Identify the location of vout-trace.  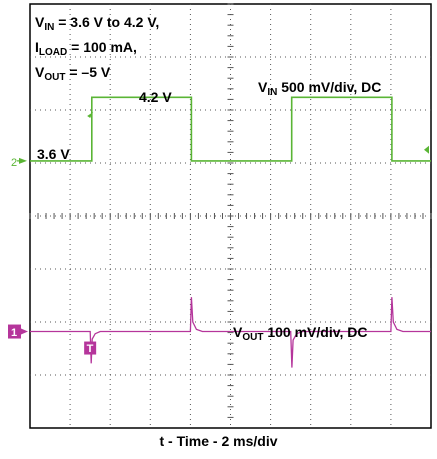
(230, 332).